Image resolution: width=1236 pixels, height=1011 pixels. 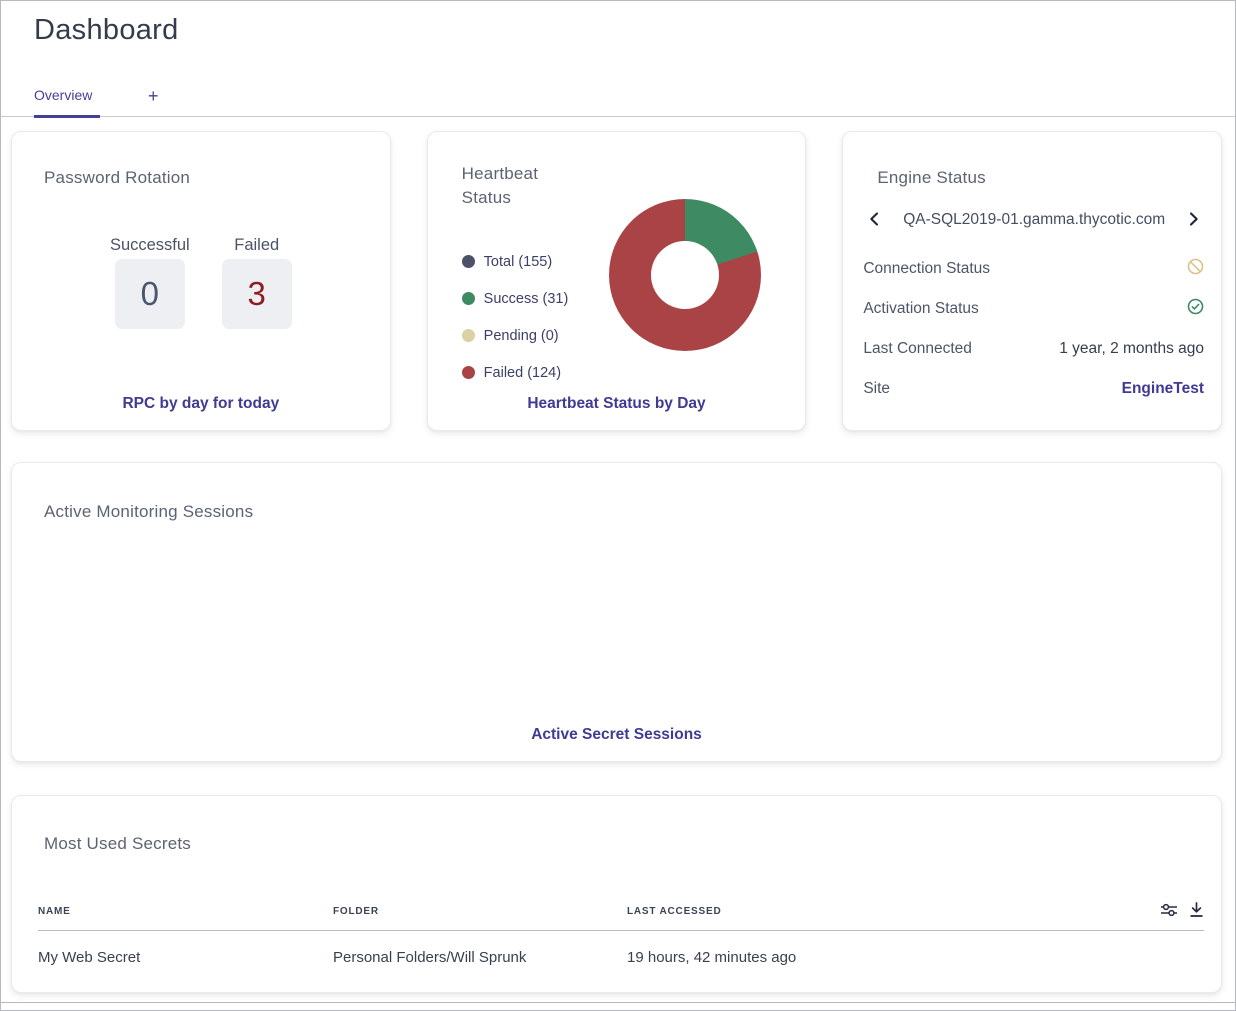 I want to click on filter-button, so click(x=1169, y=911).